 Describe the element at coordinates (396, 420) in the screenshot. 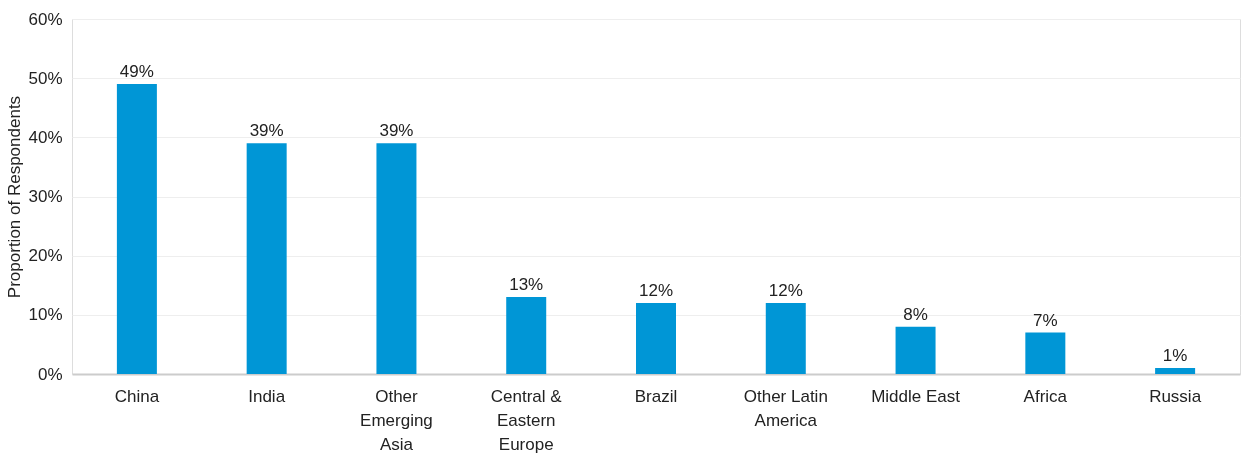

I see `x-tick-label: Other Emerging Asia` at that location.